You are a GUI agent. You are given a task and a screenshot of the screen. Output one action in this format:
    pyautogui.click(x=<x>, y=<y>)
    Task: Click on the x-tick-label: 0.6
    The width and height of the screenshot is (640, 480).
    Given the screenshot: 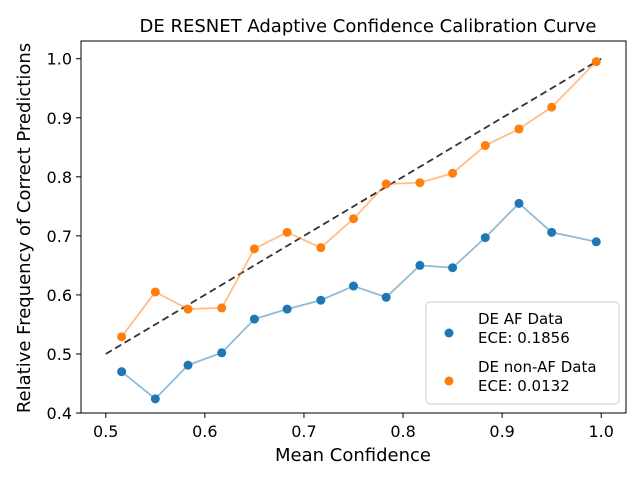 What is the action you would take?
    pyautogui.click(x=204, y=431)
    